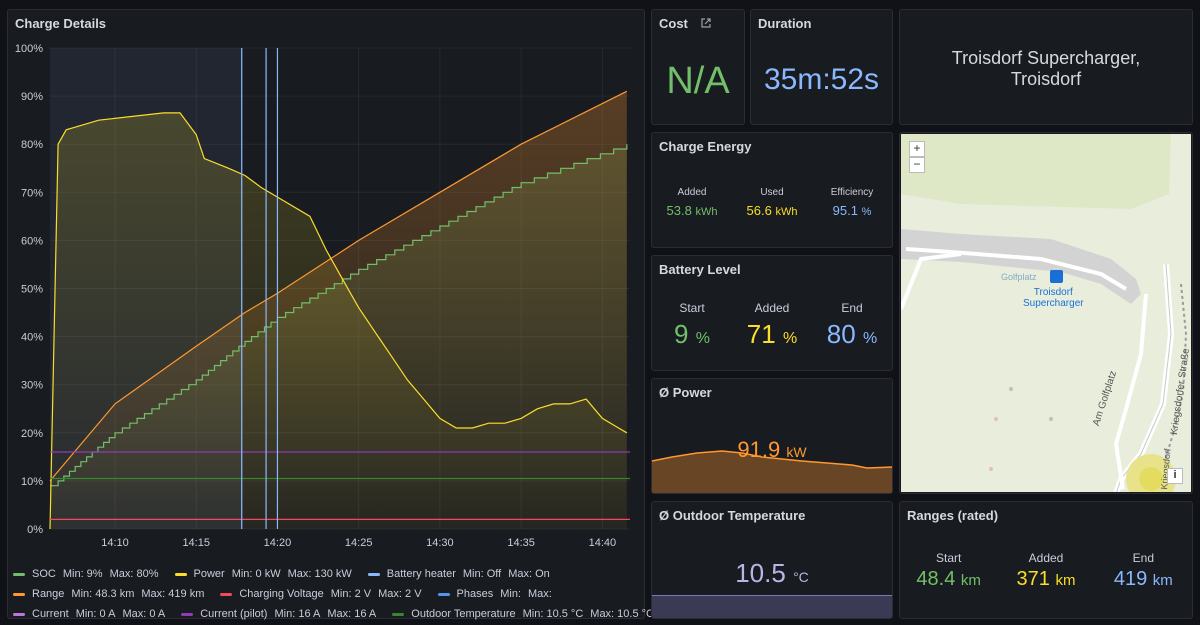 Image resolution: width=1200 pixels, height=625 pixels. What do you see at coordinates (917, 149) in the screenshot?
I see `zoom-in-button: +` at bounding box center [917, 149].